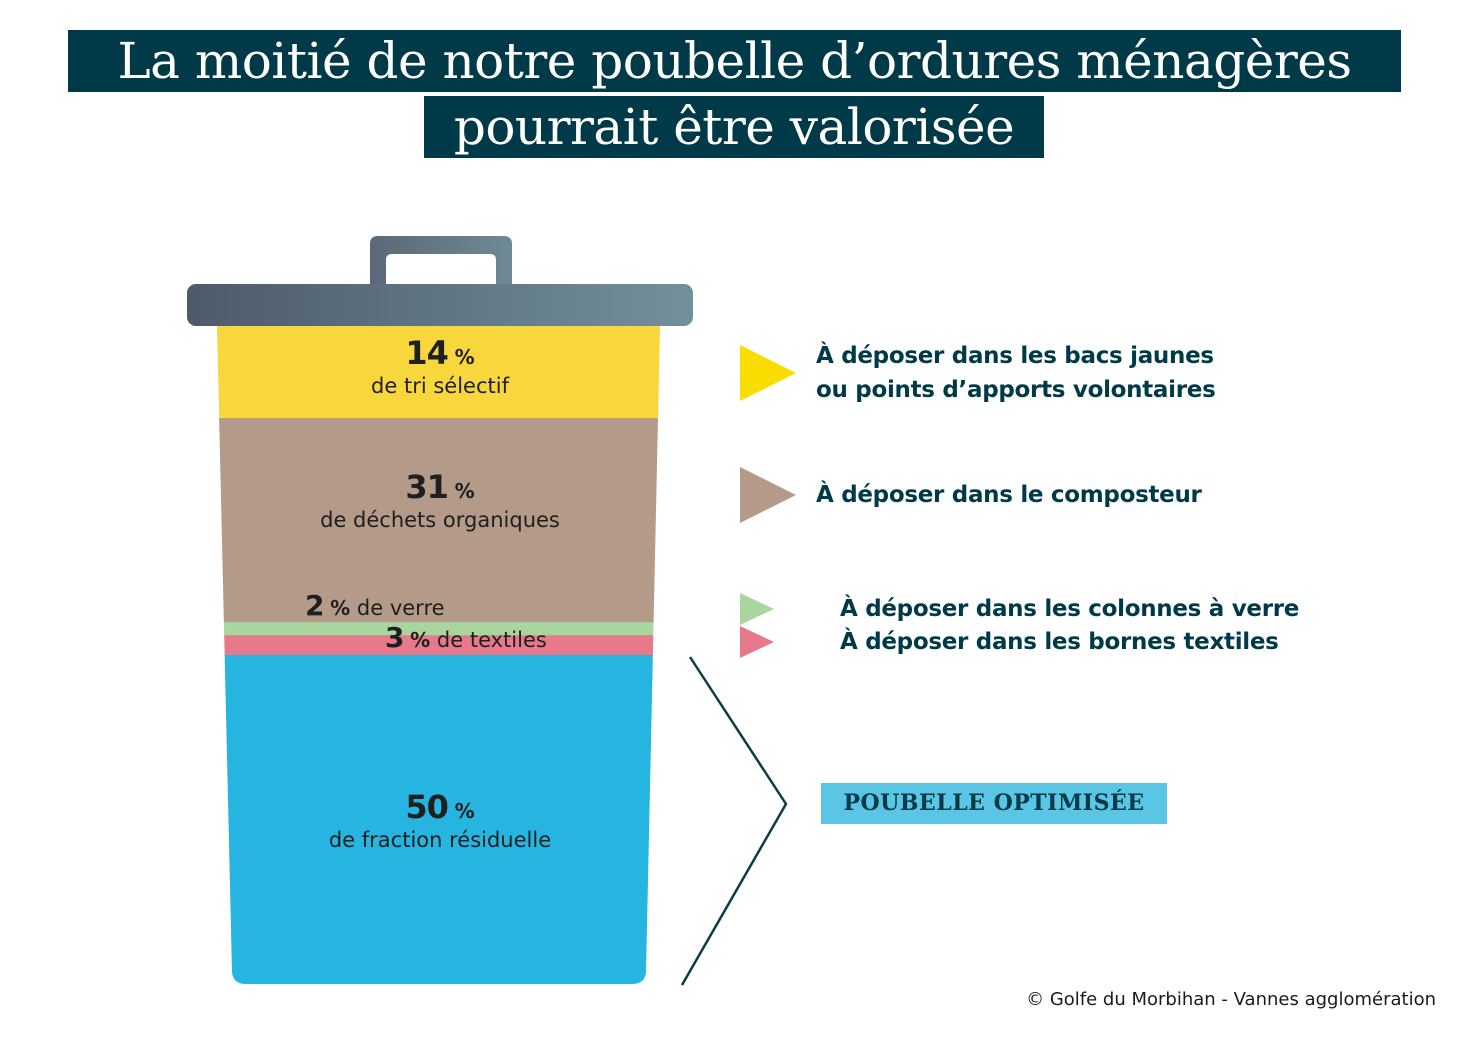 This screenshot has height=1037, width=1470. Describe the element at coordinates (441, 260) in the screenshot. I see `bin-handle` at that location.